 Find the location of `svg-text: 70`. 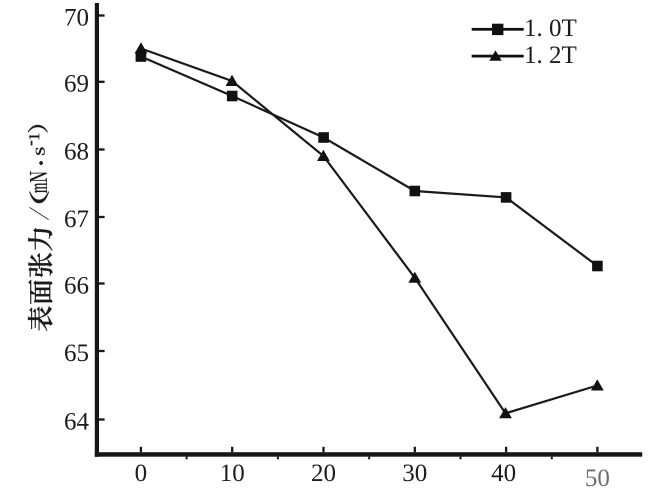

svg-text: 70 is located at coordinates (76, 17).